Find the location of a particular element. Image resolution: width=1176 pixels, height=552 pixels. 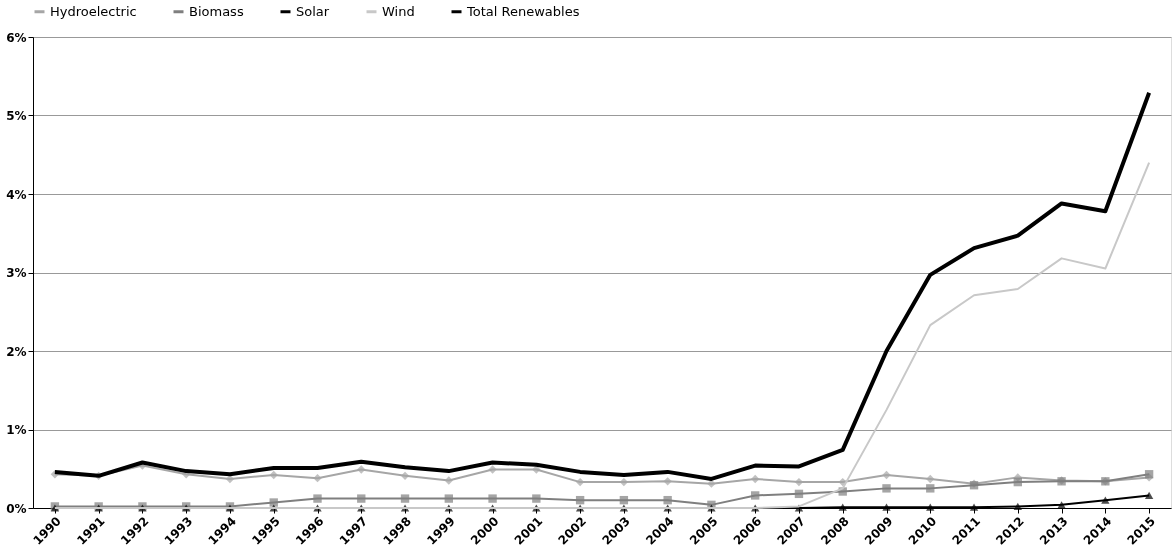

legend-label: Wind is located at coordinates (398, 11).